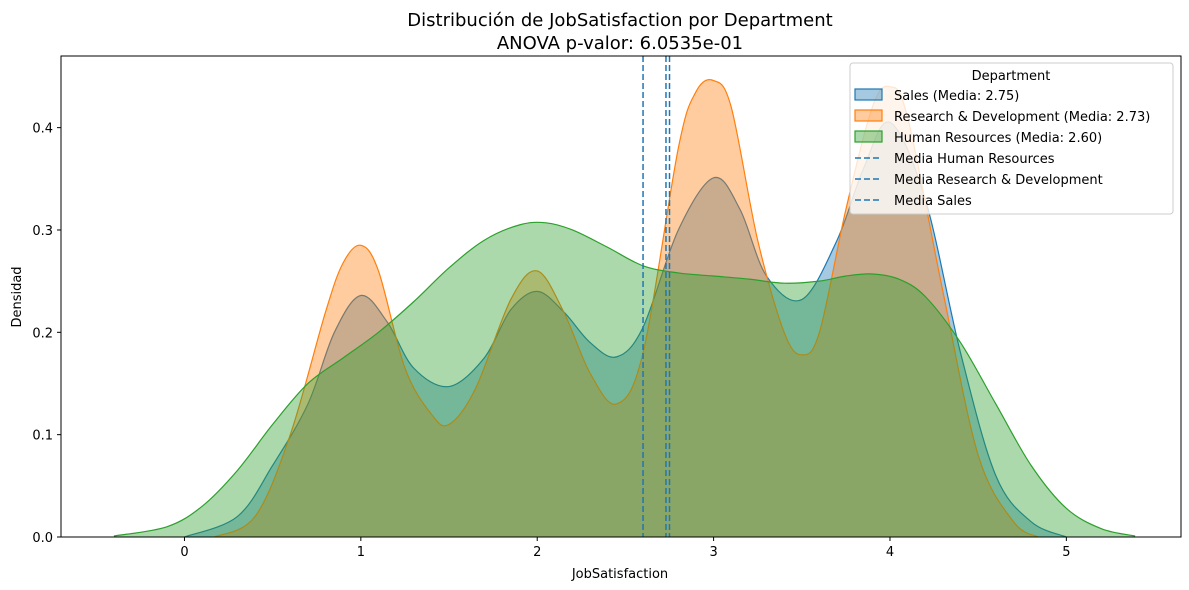 The width and height of the screenshot is (1189, 590). I want to click on y-tick-label: 0.3, so click(42, 231).